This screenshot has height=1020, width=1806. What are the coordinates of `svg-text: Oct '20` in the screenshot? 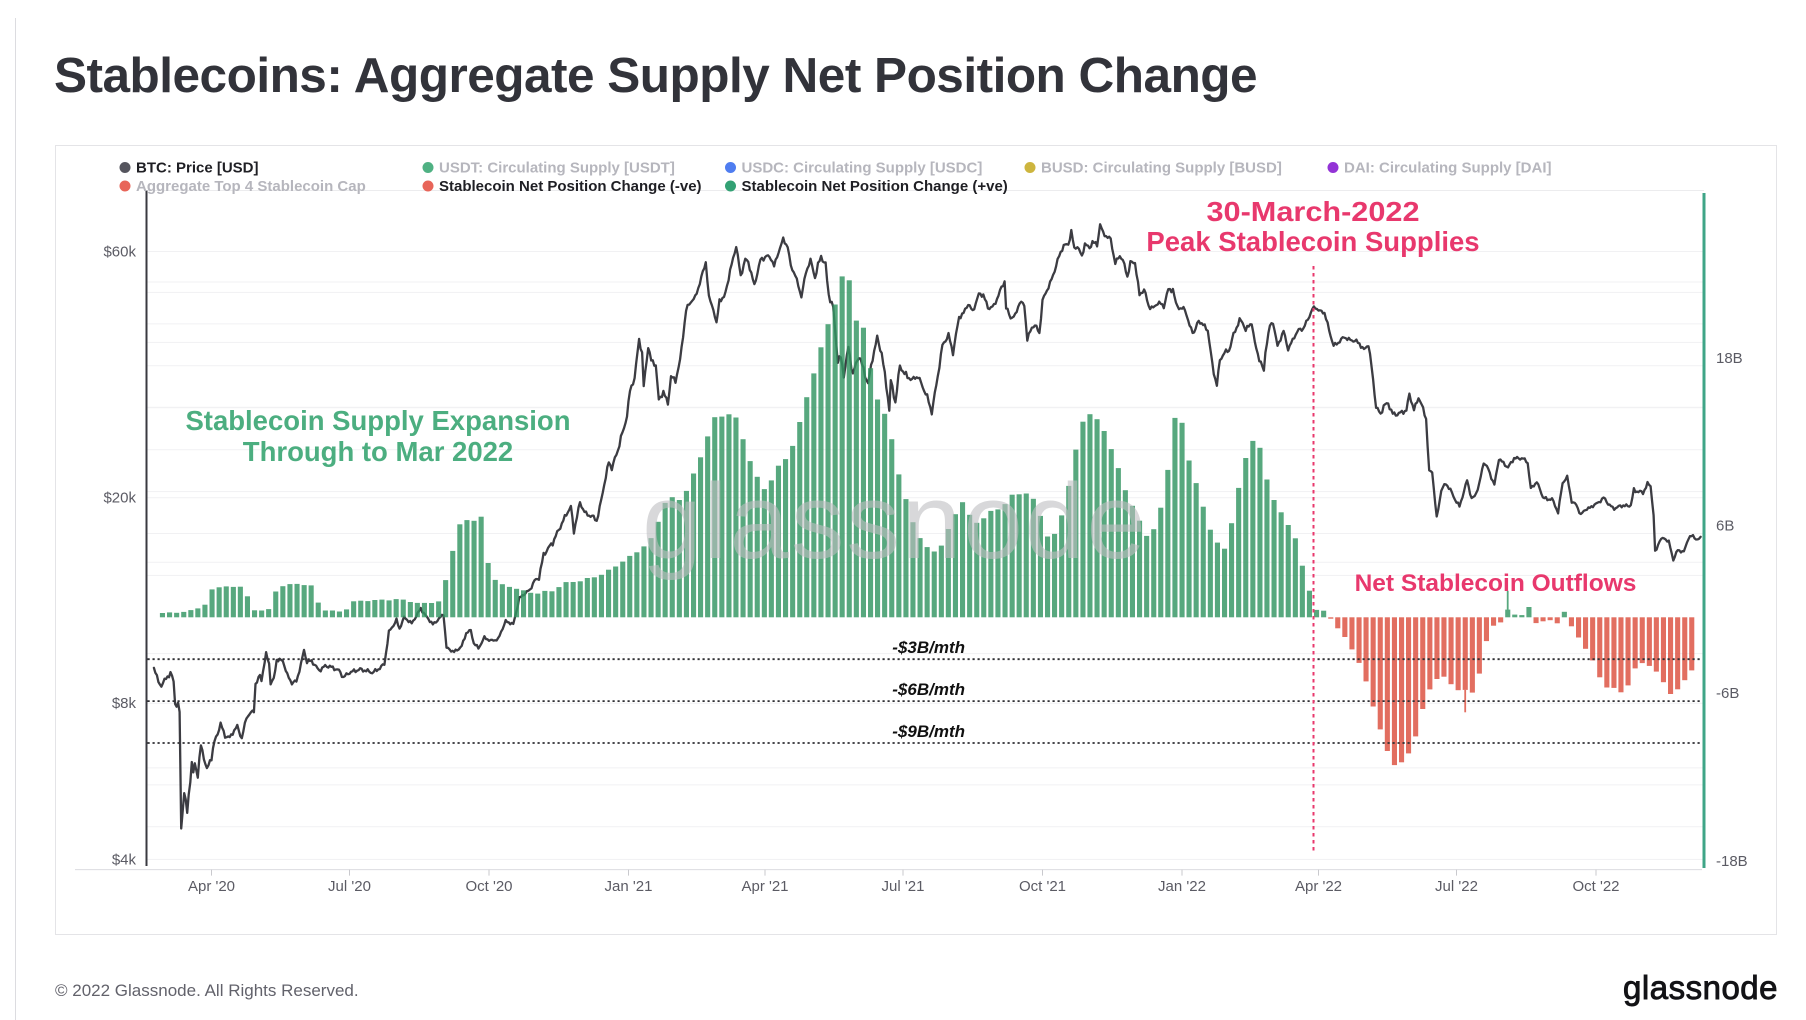 It's located at (488, 886).